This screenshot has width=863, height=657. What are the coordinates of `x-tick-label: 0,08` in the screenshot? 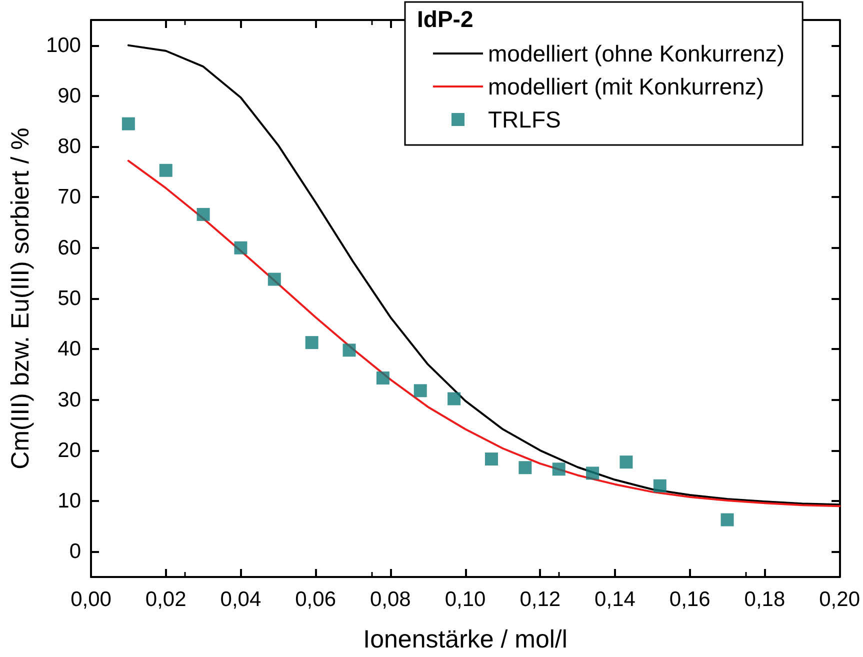 It's located at (390, 599).